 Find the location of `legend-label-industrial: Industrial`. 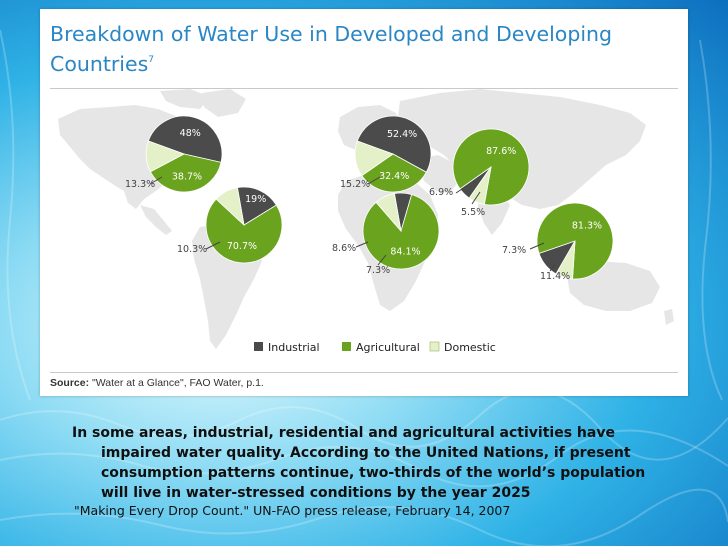

legend-label-industrial: Industrial is located at coordinates (294, 347).